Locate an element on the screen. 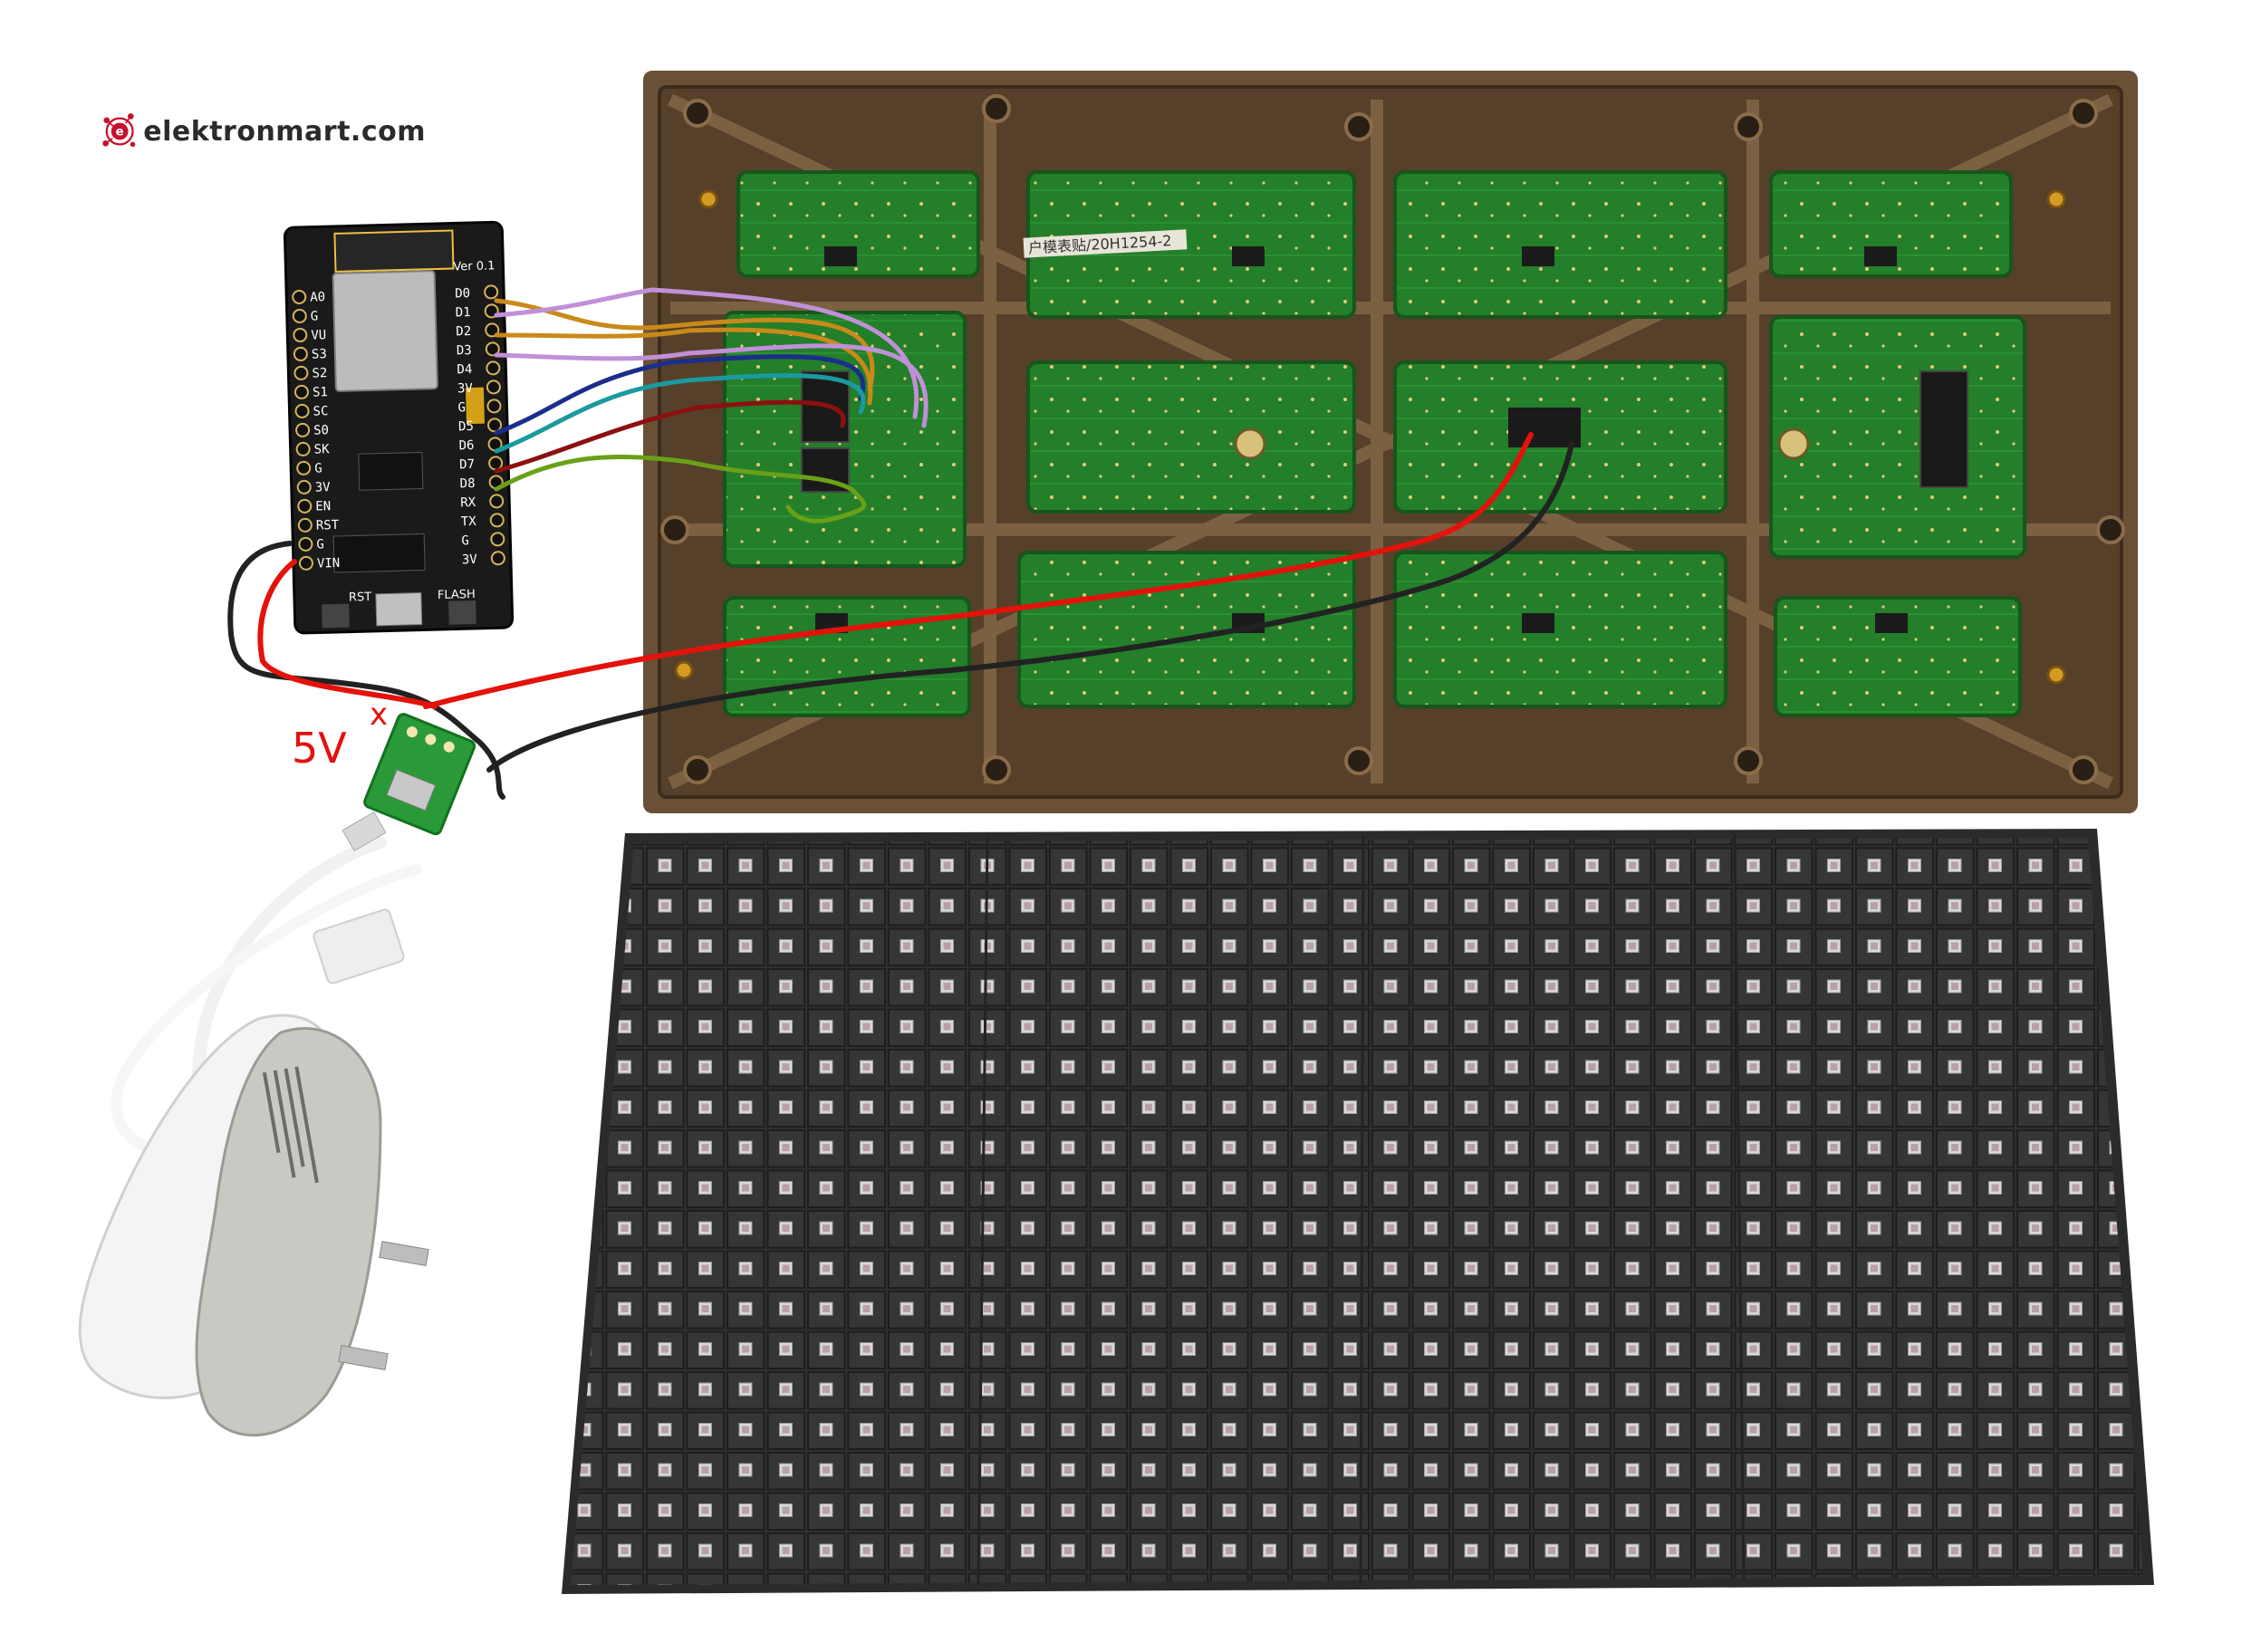 Image resolution: width=2261 pixels, height=1652 pixels. elektronmart-logo-icon: e is located at coordinates (119, 130).